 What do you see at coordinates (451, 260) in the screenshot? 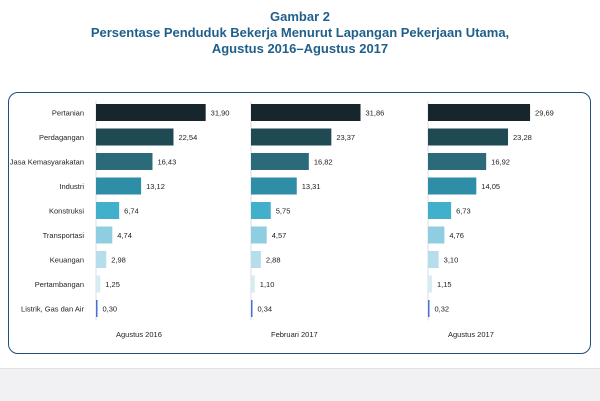
I see `data-label: 3,10` at bounding box center [451, 260].